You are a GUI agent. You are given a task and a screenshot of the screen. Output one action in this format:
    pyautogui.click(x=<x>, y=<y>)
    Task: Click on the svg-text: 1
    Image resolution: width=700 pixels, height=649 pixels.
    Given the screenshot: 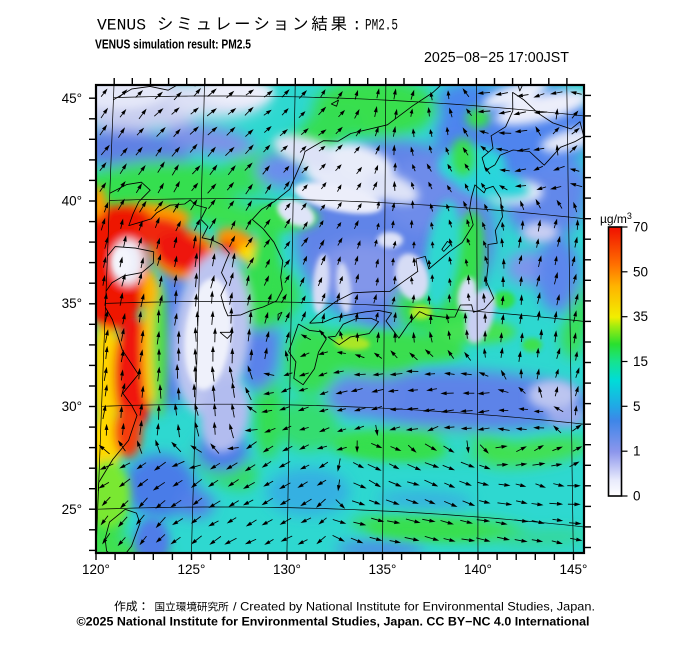 What is the action you would take?
    pyautogui.click(x=637, y=451)
    